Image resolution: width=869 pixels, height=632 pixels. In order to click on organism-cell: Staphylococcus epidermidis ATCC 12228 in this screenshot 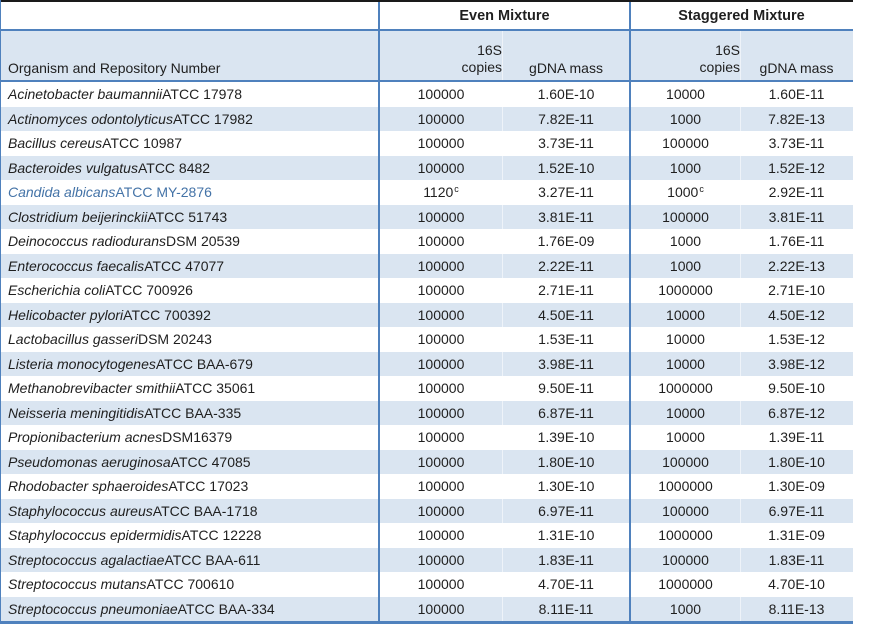, I will do `click(189, 535)`.